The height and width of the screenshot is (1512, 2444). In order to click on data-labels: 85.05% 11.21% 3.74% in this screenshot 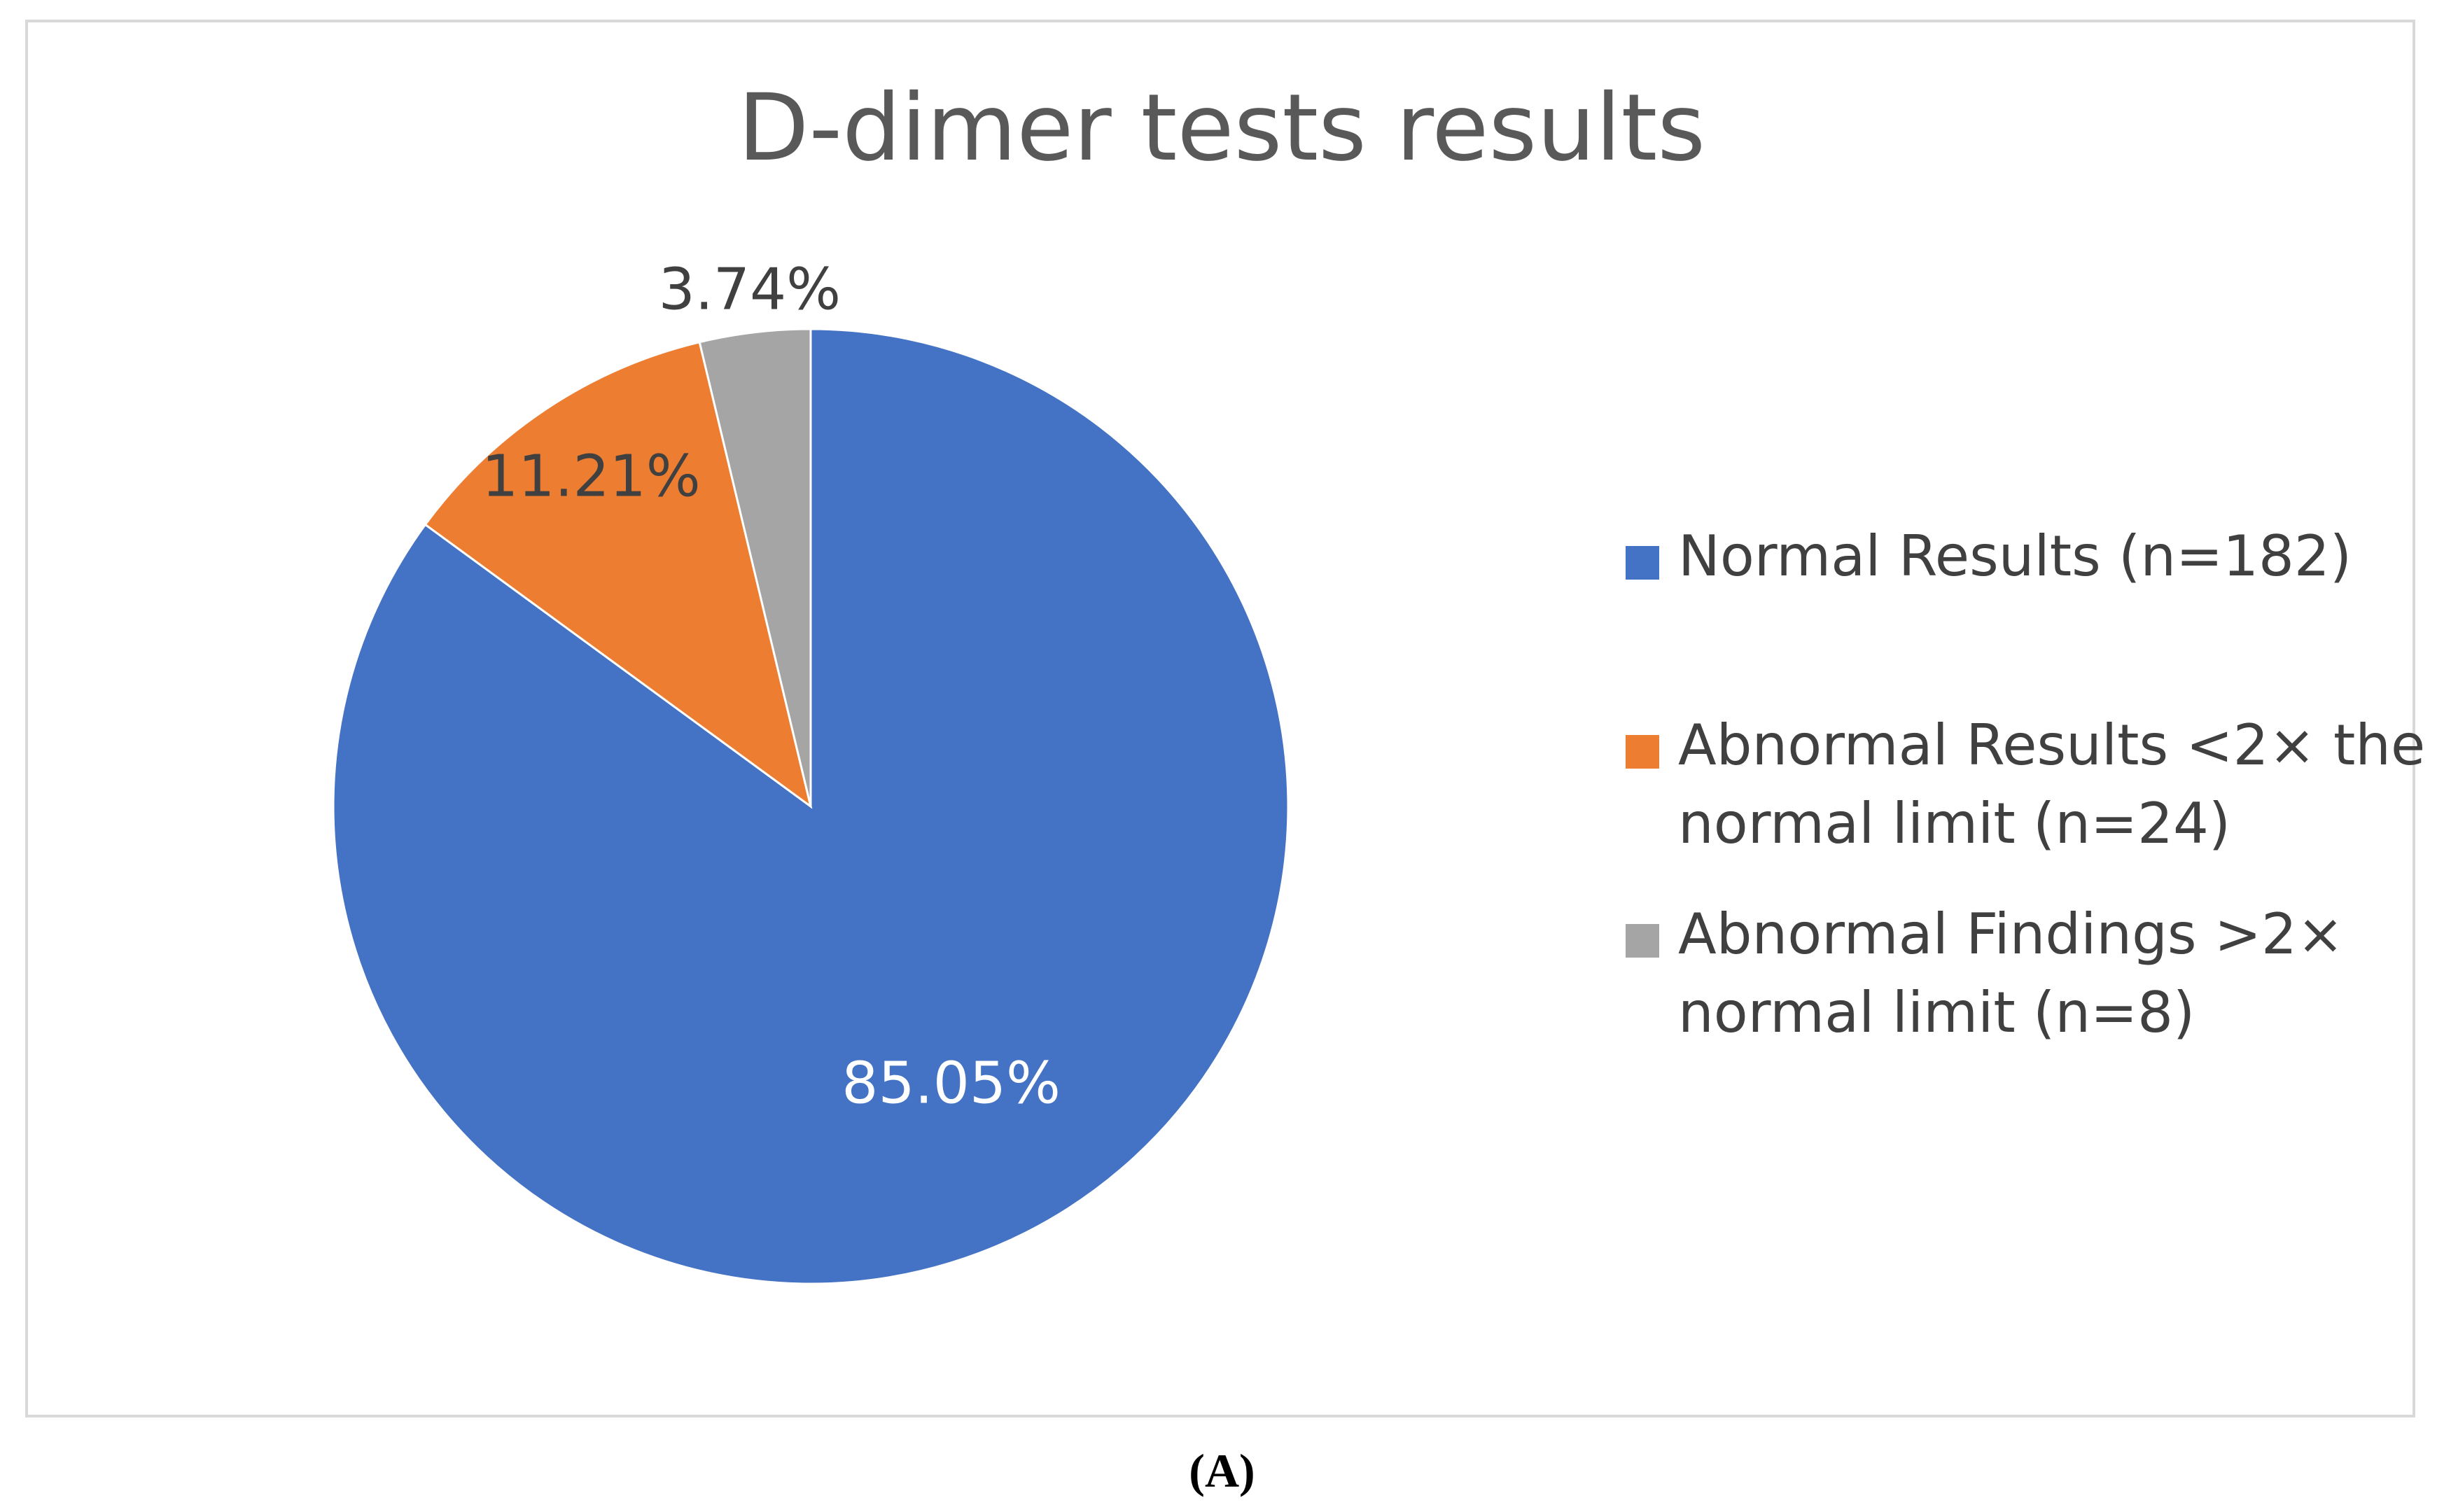, I will do `click(771, 687)`.